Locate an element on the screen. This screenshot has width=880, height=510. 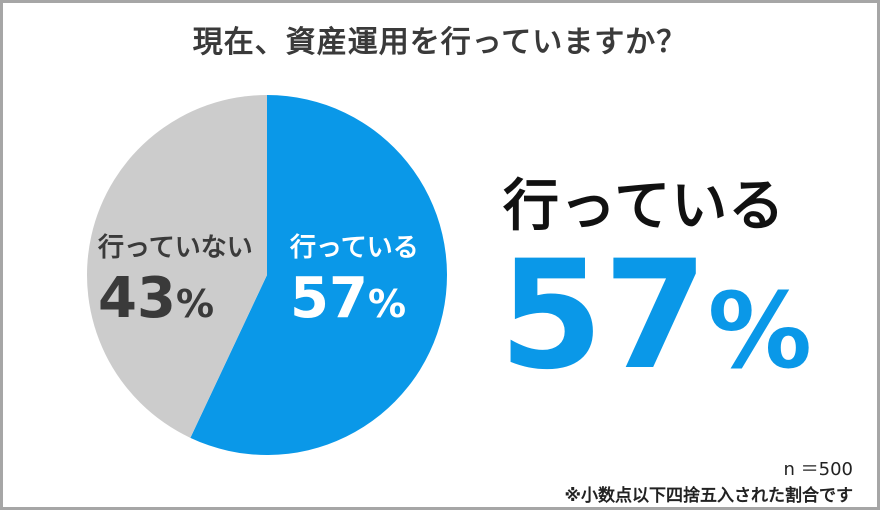
slice-label-doing-percent: 57% is located at coordinates (354, 299).